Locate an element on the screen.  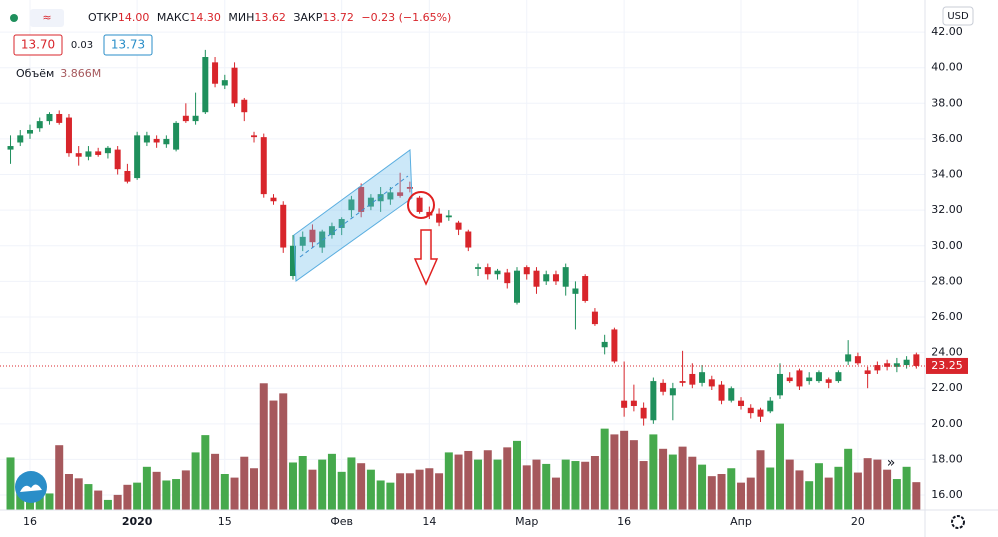
ohlc-value: 13.72 is located at coordinates (338, 17).